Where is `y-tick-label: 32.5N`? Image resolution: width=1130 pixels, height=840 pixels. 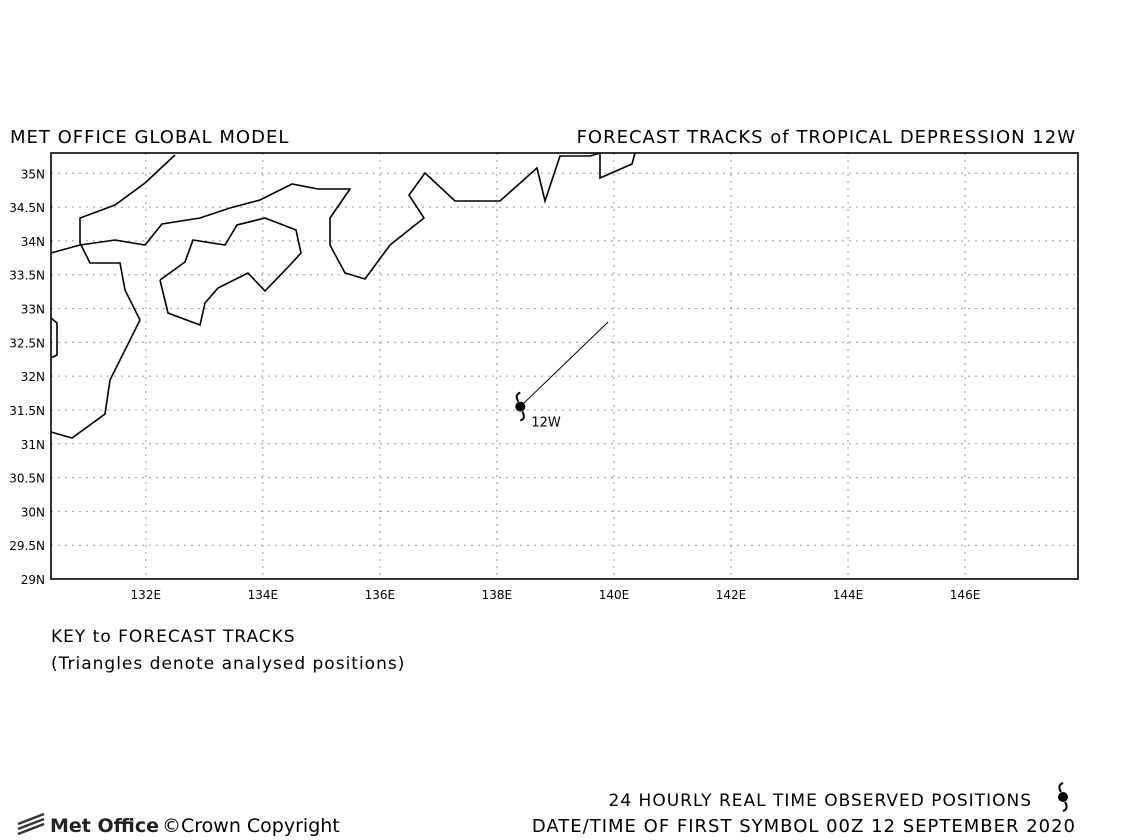 y-tick-label: 32.5N is located at coordinates (27, 343).